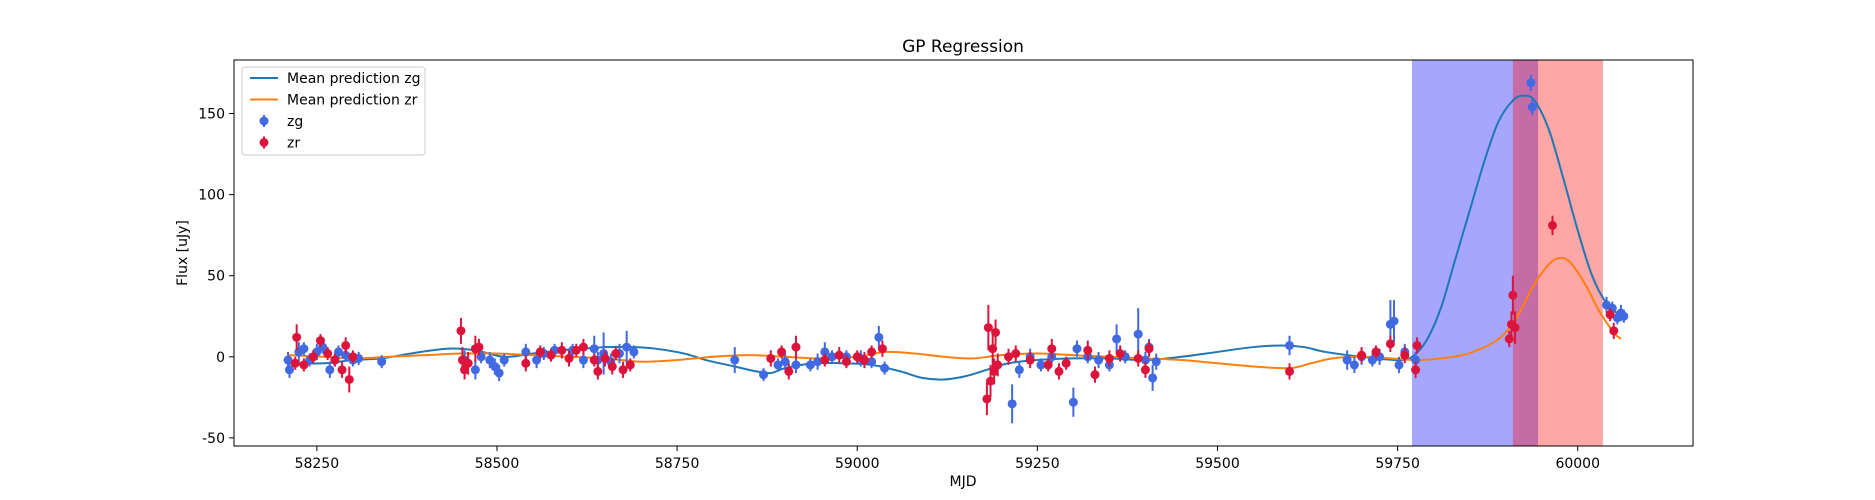  Describe the element at coordinates (317, 464) in the screenshot. I see `x-tick-label: 58250` at that location.